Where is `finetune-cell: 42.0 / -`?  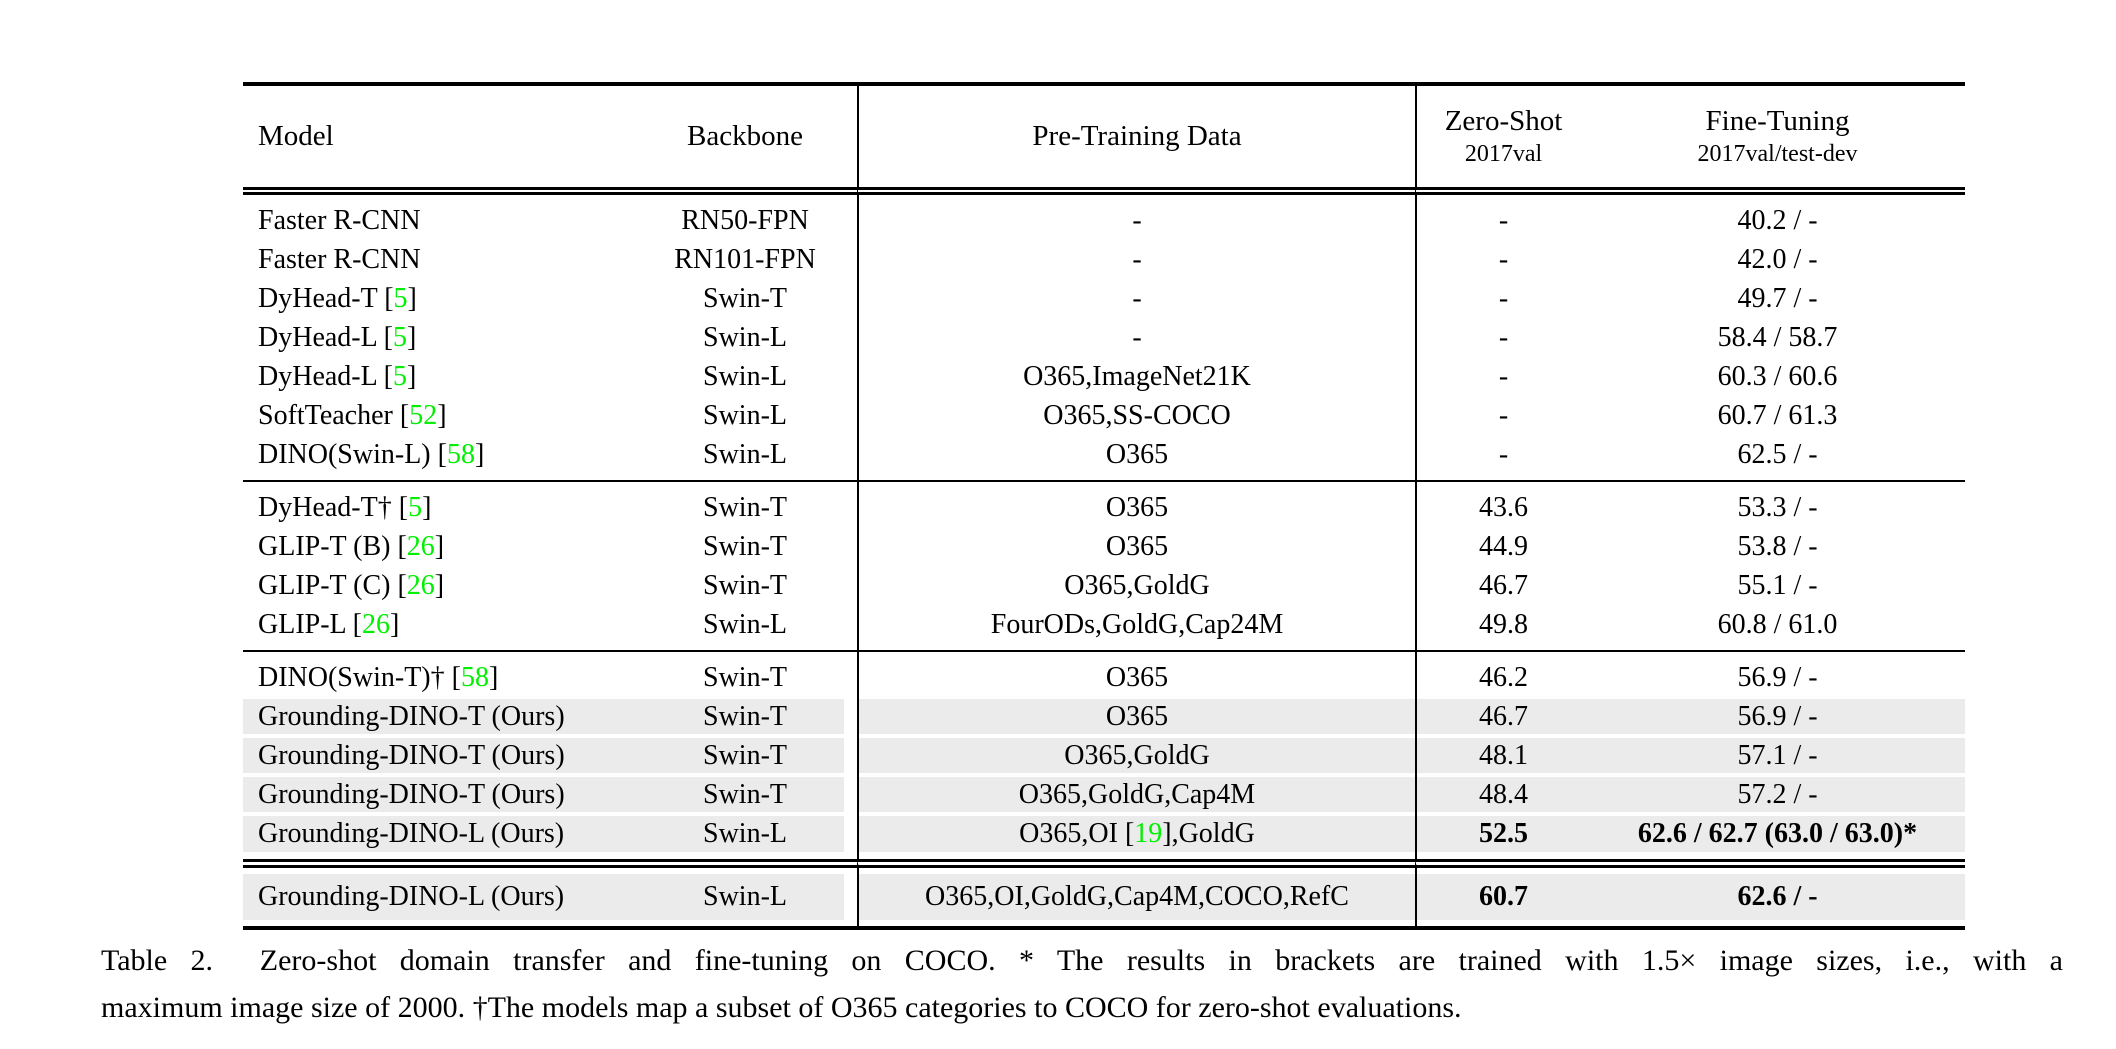
finetune-cell: 42.0 / - is located at coordinates (1777, 259).